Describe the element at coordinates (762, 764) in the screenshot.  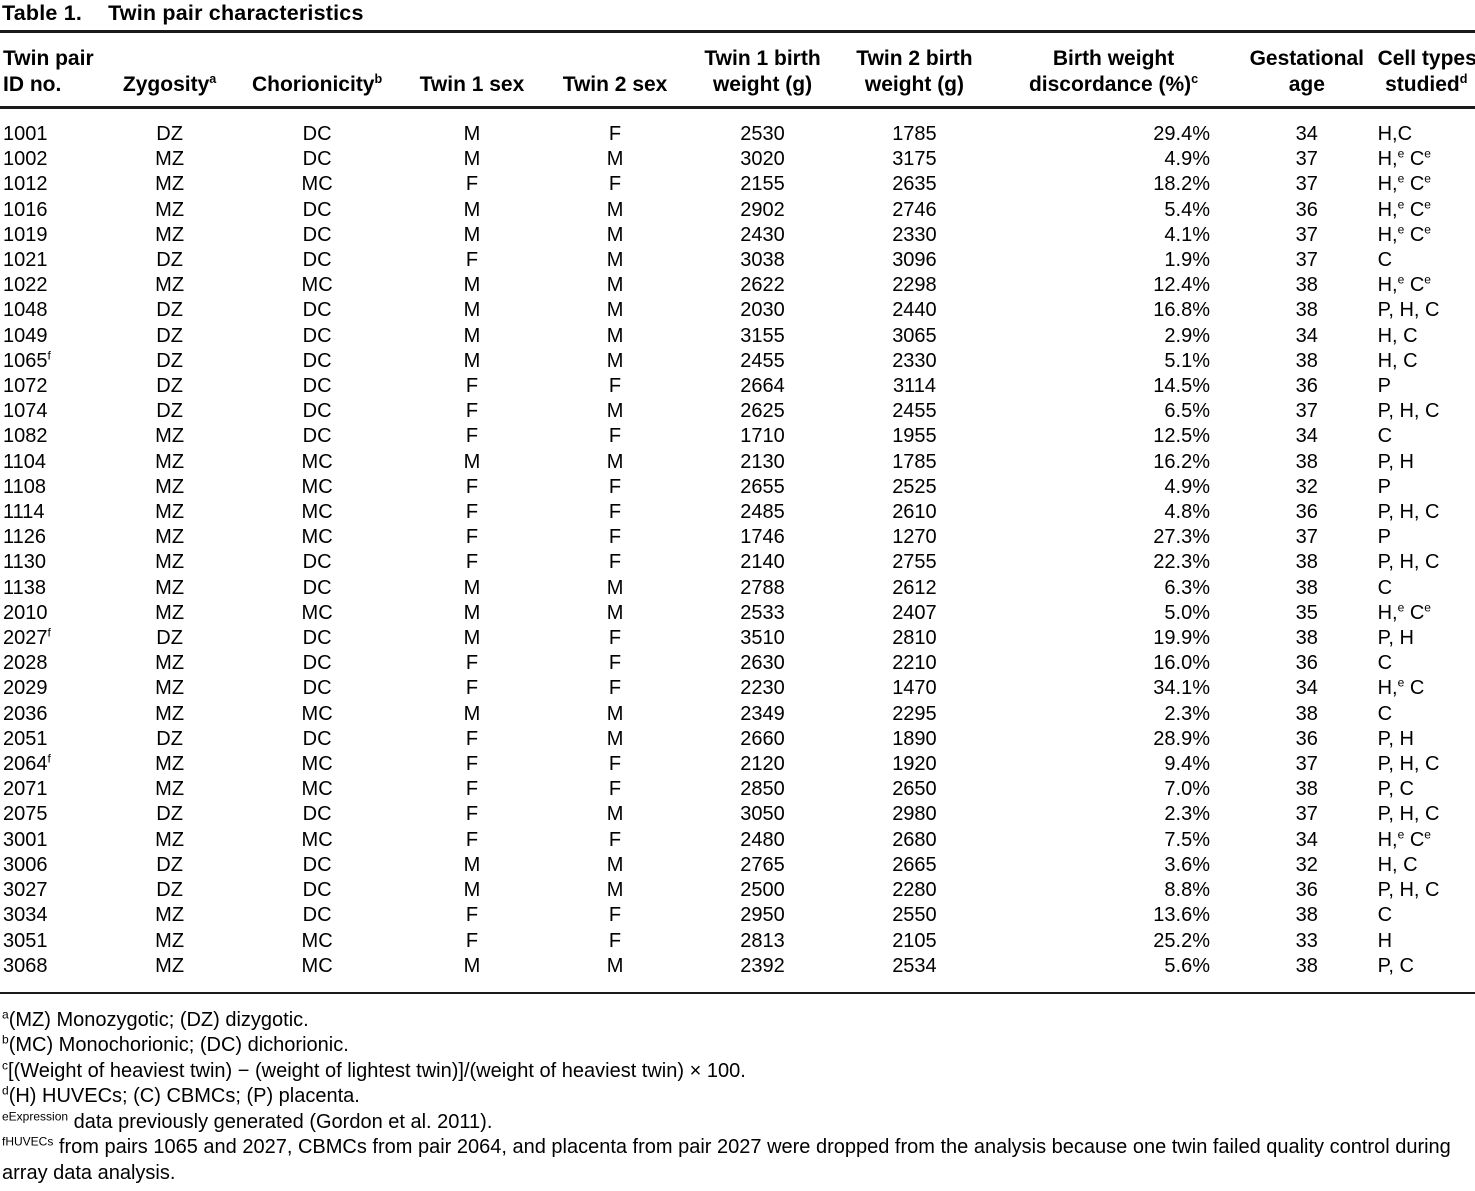
I see `table-cell: 2120` at that location.